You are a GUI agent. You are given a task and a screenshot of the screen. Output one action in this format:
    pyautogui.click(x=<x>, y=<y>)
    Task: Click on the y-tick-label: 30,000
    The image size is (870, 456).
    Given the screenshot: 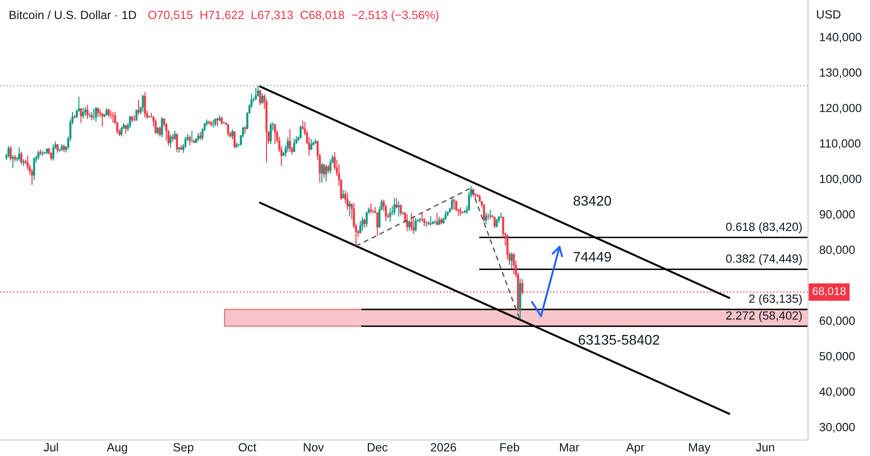 What is the action you would take?
    pyautogui.click(x=837, y=427)
    